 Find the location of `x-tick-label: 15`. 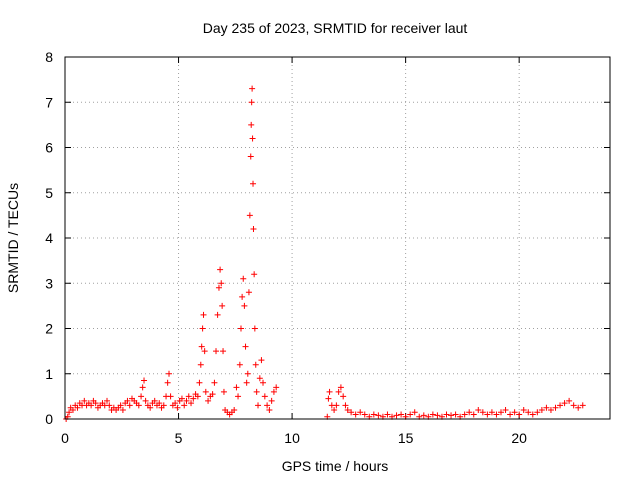

x-tick-label: 15 is located at coordinates (406, 438).